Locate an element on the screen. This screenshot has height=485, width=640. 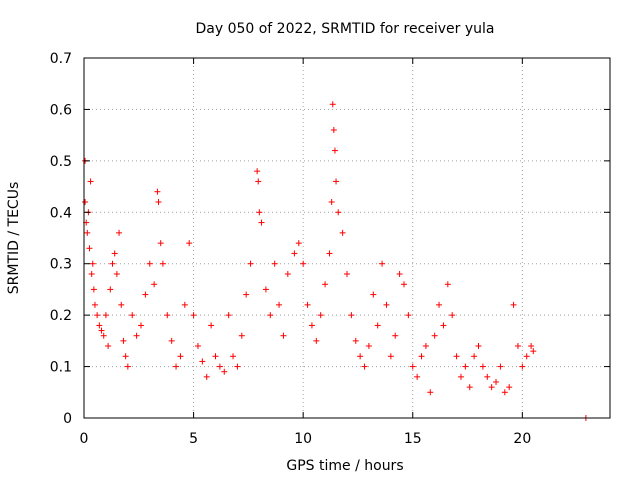
y-tick-label: 0 is located at coordinates (67, 419).